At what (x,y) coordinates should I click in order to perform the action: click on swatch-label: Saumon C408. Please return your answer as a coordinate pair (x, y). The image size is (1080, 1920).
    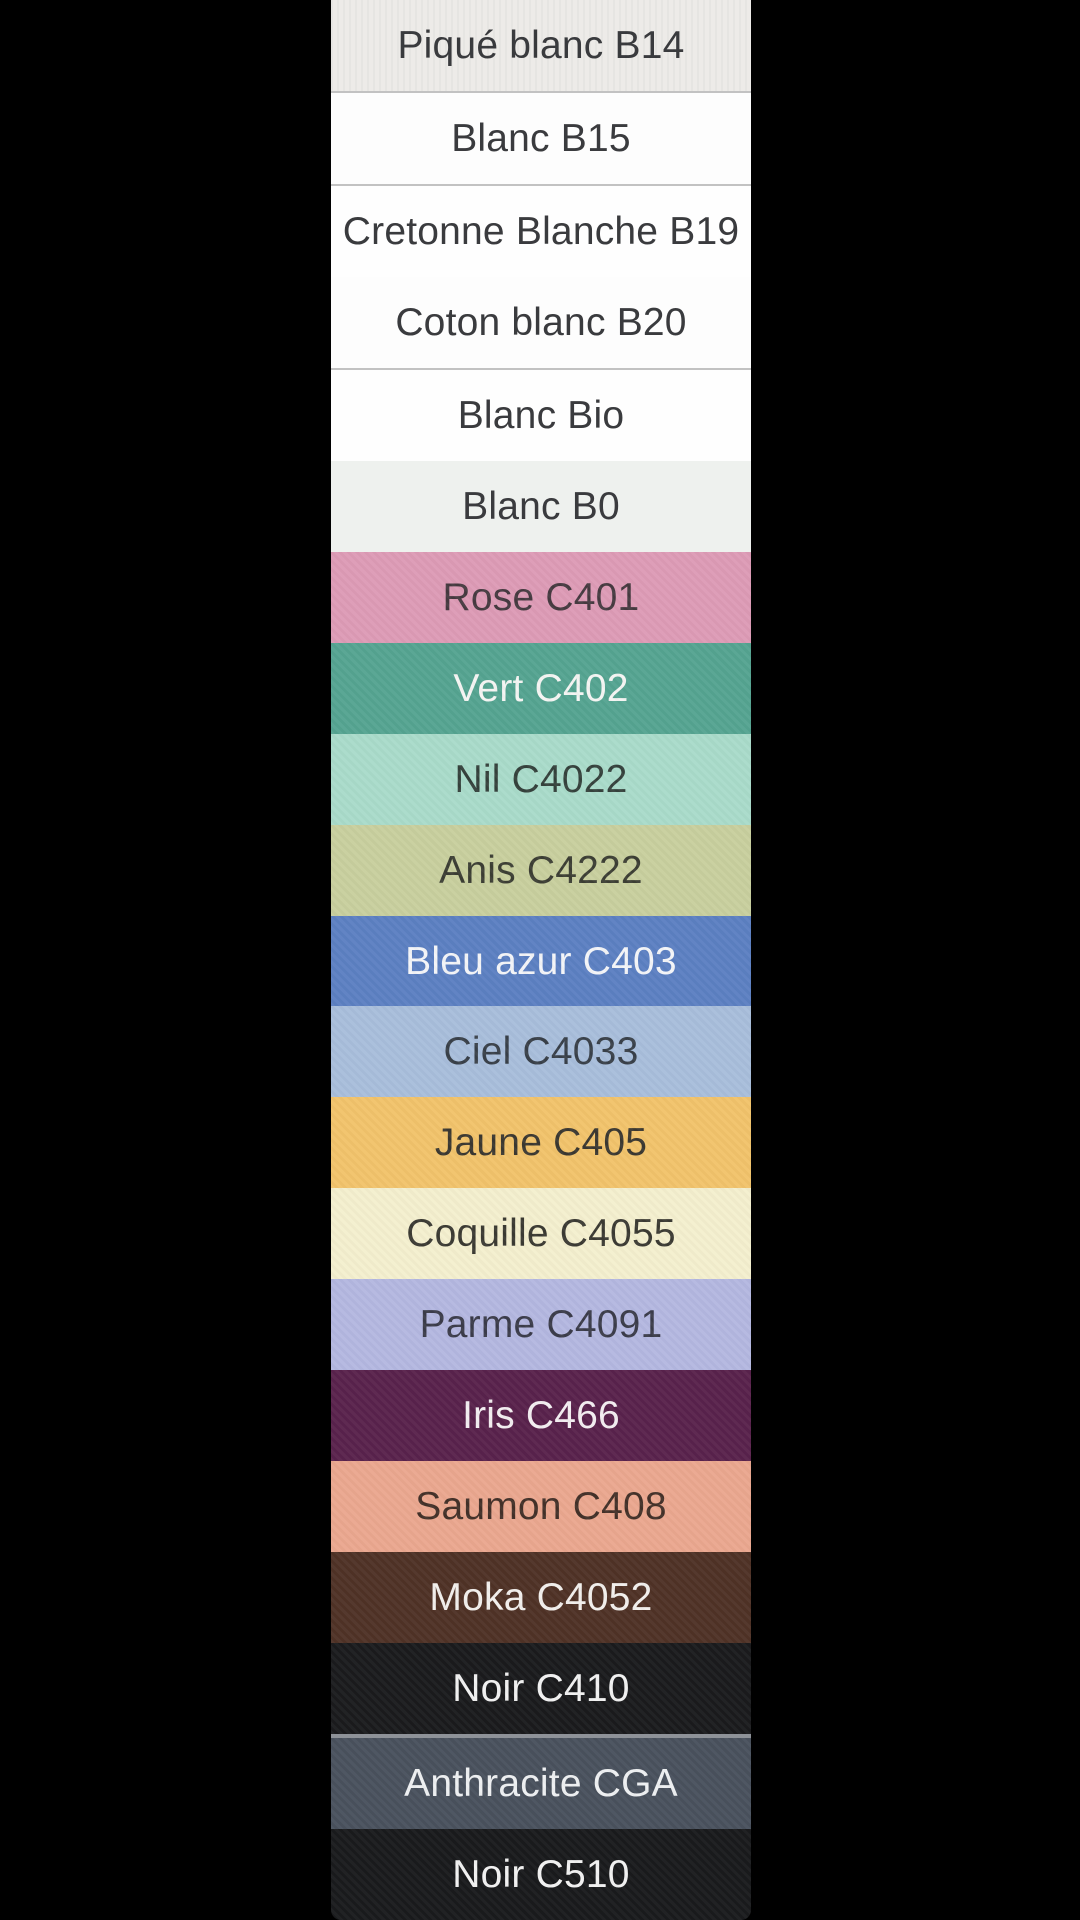
    Looking at the image, I should click on (541, 1507).